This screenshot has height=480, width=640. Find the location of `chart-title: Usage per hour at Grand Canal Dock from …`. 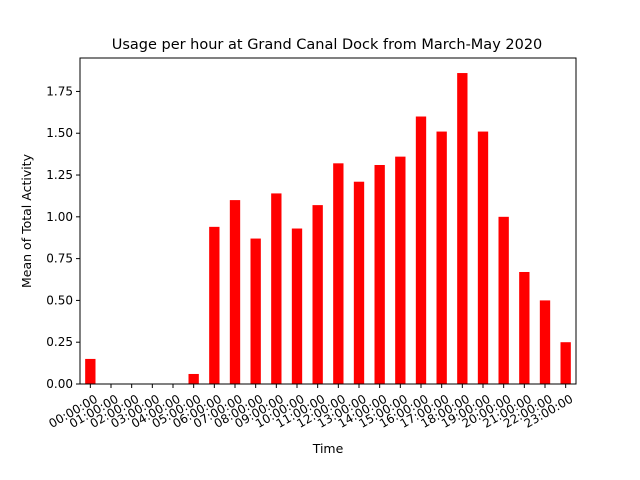

chart-title: Usage per hour at Grand Canal Dock from … is located at coordinates (327, 45).